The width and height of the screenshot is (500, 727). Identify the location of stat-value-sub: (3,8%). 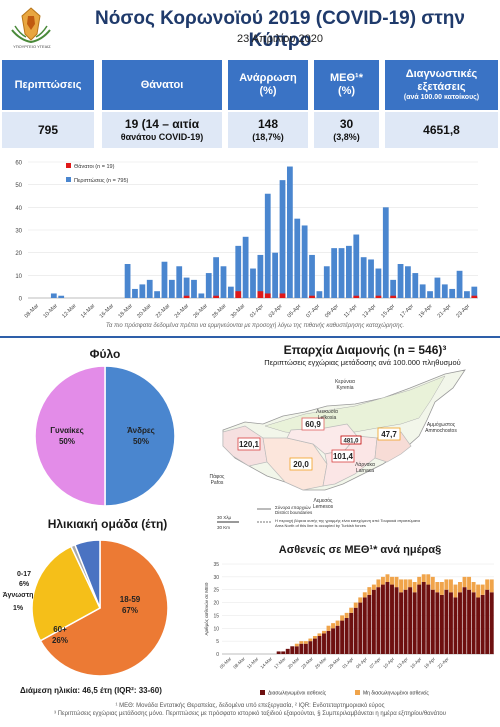
(346, 136).